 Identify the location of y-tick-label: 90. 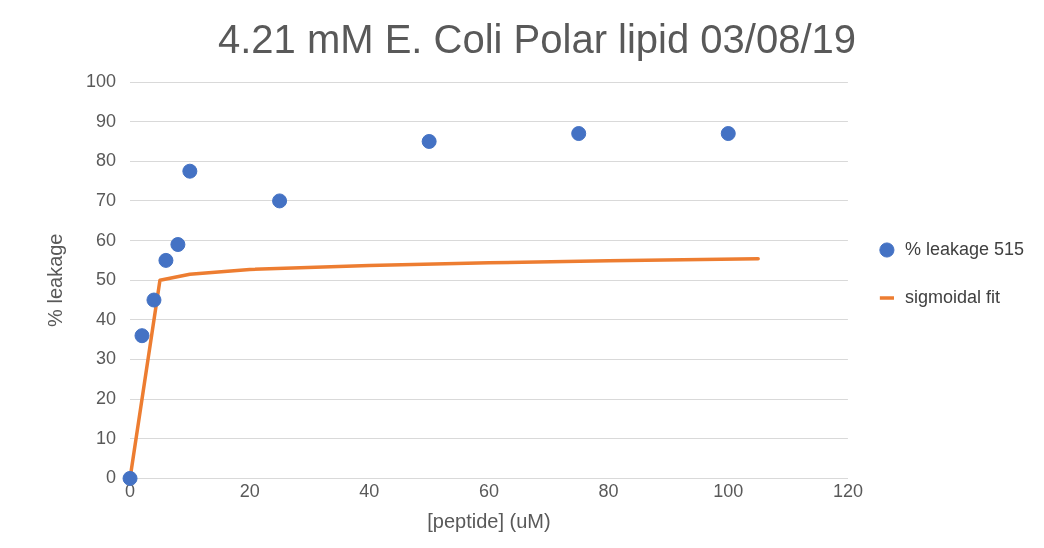
(106, 120).